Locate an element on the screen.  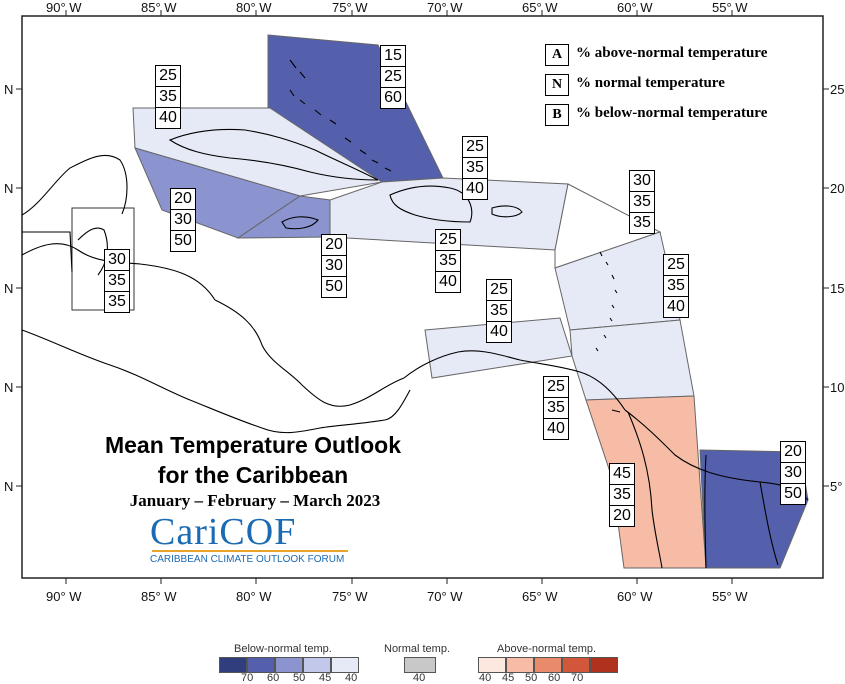
prob-box-hispaniola-n: 35 is located at coordinates (475, 168).